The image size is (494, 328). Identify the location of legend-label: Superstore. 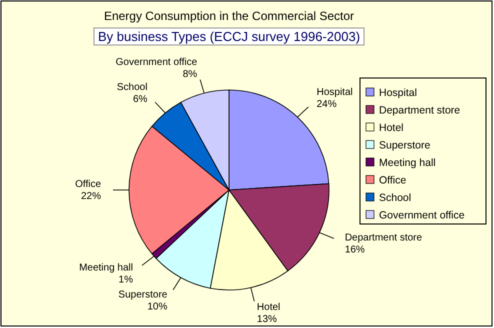
(405, 146).